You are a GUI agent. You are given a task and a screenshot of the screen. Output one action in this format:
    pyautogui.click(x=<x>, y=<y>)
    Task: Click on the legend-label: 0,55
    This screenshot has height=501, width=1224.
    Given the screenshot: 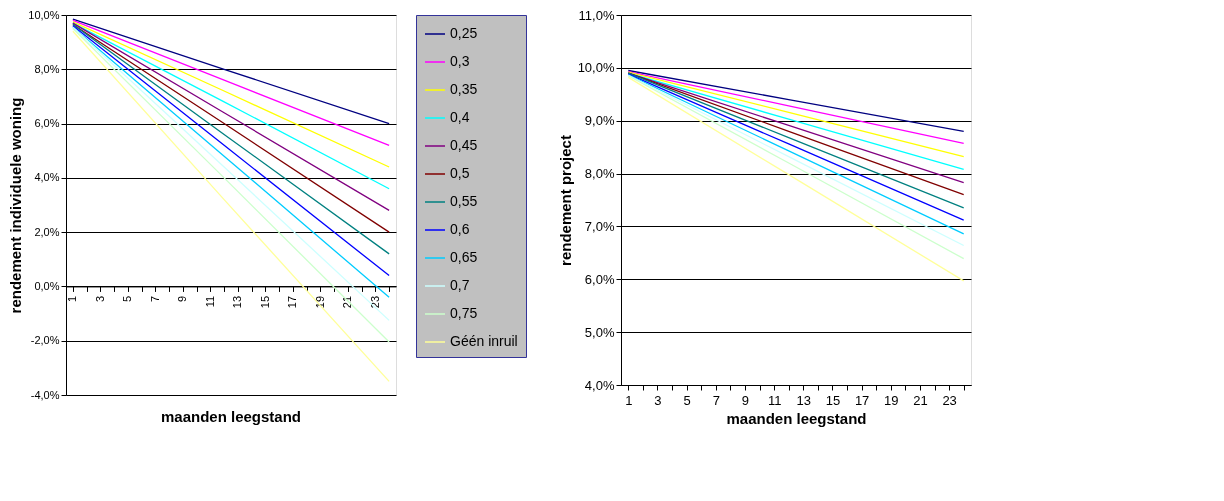 What is the action you would take?
    pyautogui.click(x=464, y=201)
    